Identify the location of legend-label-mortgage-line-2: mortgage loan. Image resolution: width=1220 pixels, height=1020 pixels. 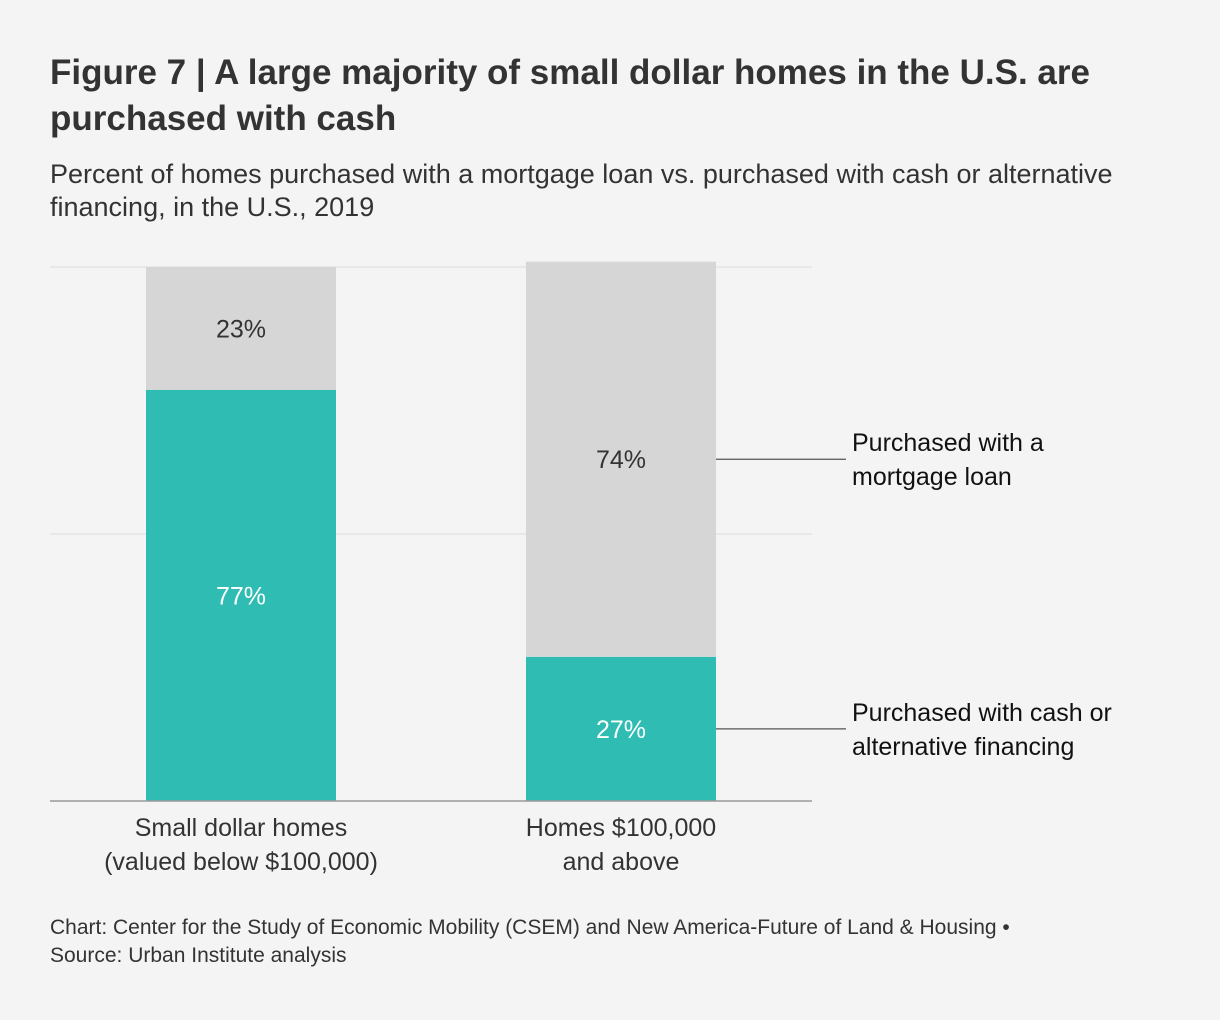
(932, 477).